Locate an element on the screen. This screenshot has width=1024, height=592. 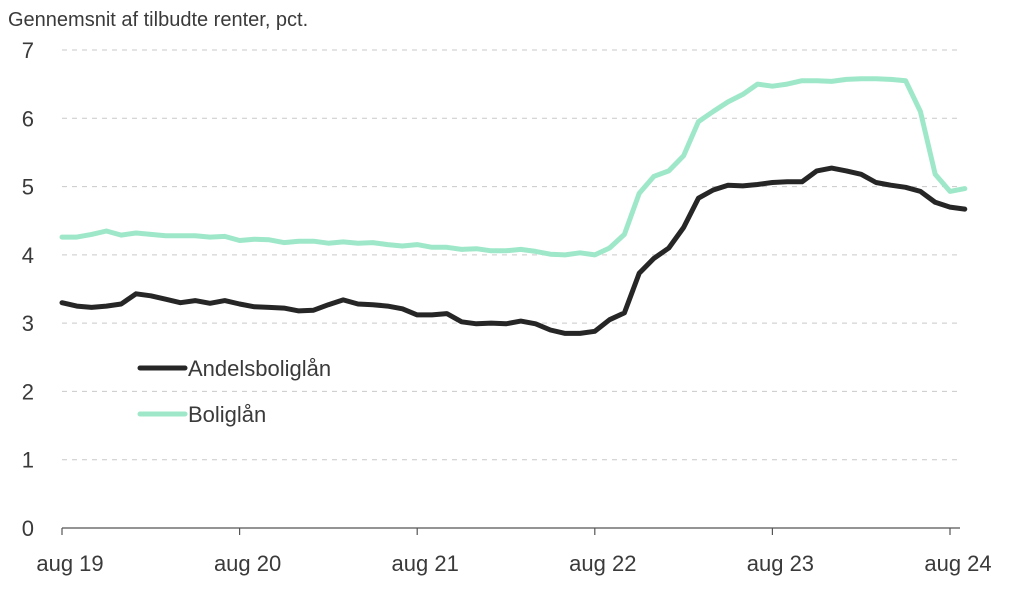
chart-subtitle: Gennemsnit af tilbudte renter, pct. is located at coordinates (158, 20).